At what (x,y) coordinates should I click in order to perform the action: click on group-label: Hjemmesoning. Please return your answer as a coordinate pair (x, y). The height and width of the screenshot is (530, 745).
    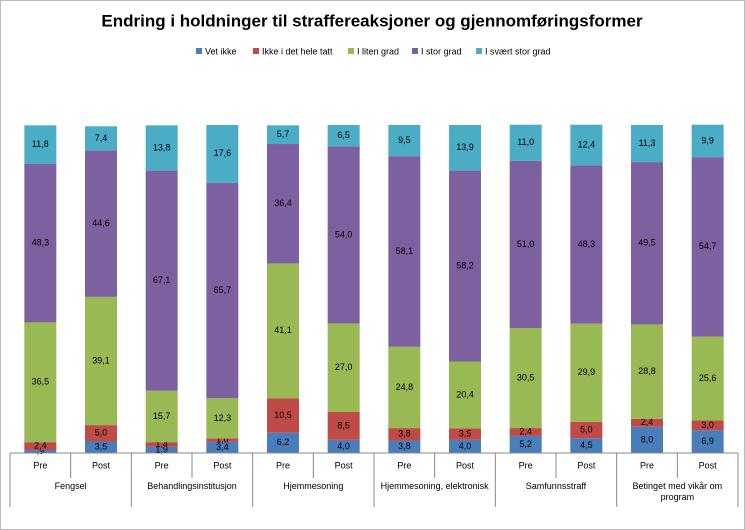
    Looking at the image, I should click on (313, 486).